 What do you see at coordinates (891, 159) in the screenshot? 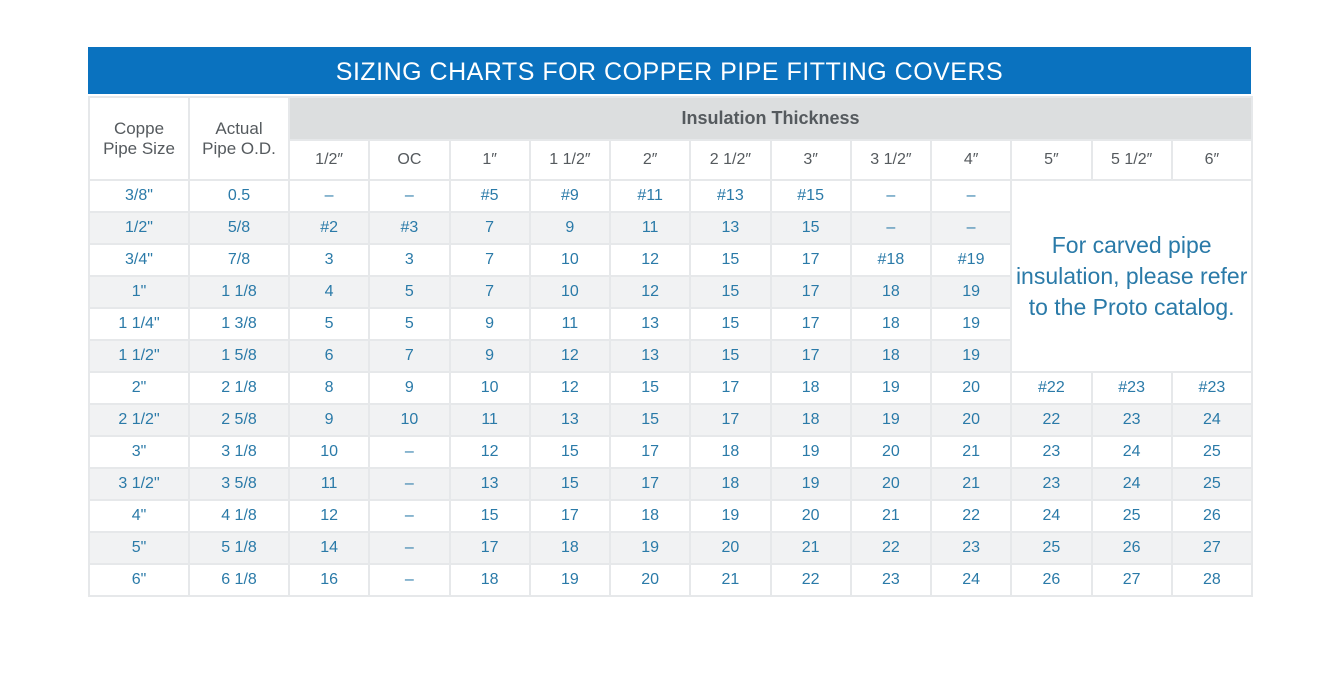
I see `header-thickness: 3 1/2″` at bounding box center [891, 159].